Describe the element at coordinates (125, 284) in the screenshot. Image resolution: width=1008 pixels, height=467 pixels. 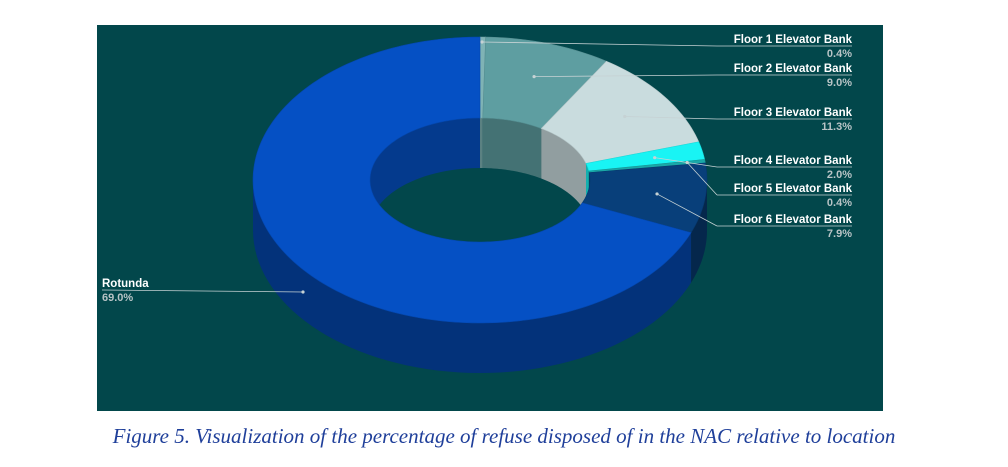
I see `slice-label: Rotunda` at that location.